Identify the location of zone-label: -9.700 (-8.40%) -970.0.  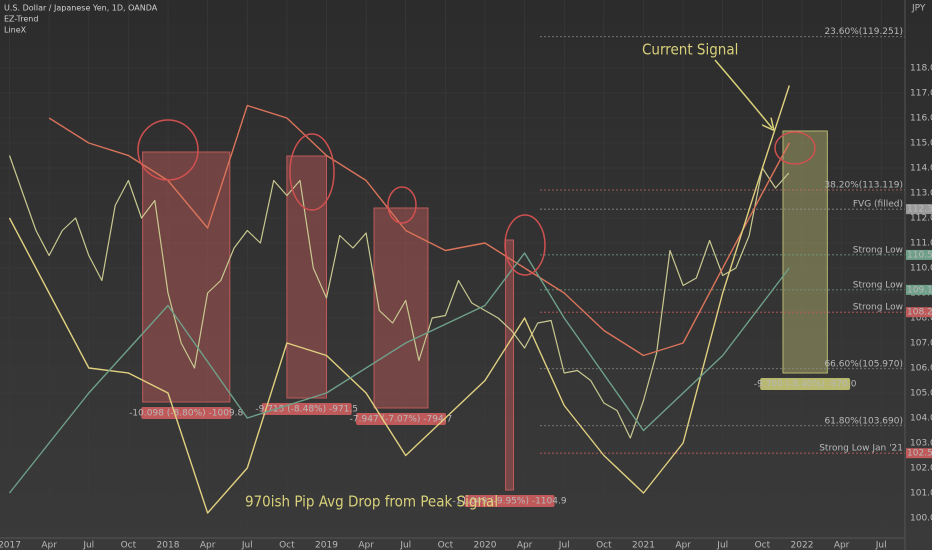
(805, 385).